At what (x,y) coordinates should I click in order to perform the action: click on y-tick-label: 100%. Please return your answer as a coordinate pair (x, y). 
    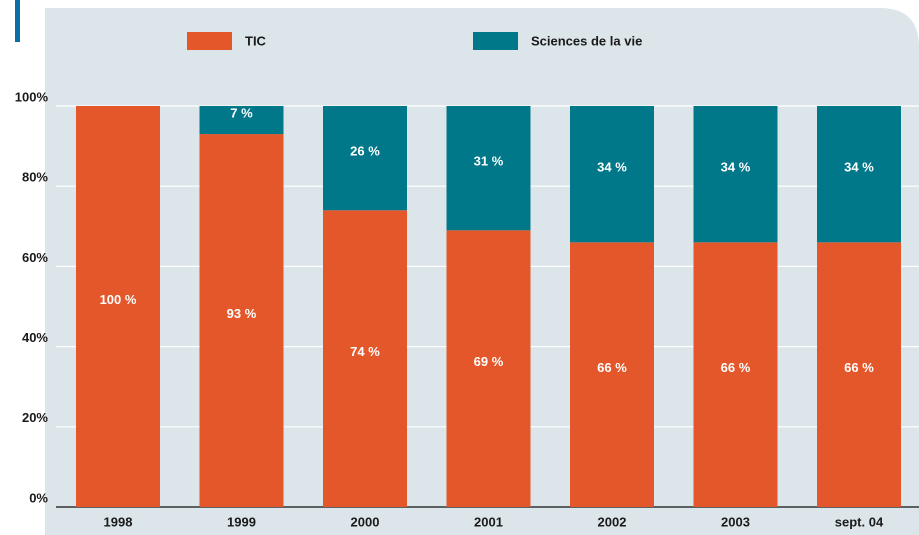
    Looking at the image, I should click on (32, 96).